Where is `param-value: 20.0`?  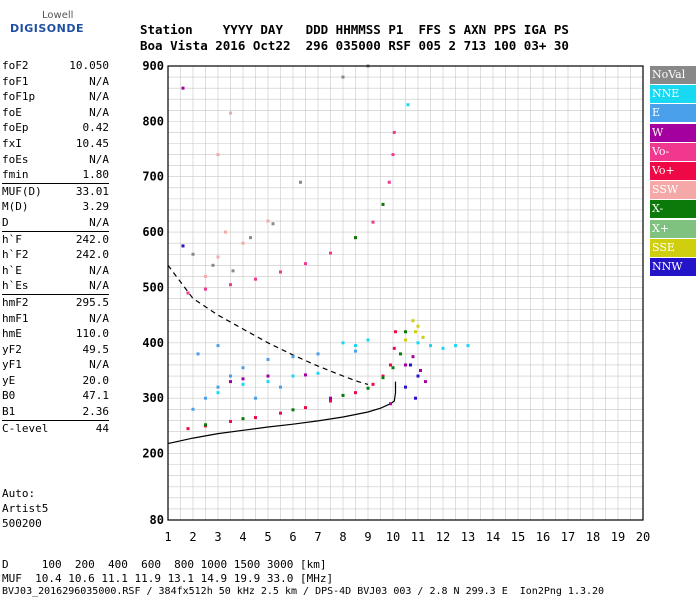 param-value: 20.0 is located at coordinates (96, 380).